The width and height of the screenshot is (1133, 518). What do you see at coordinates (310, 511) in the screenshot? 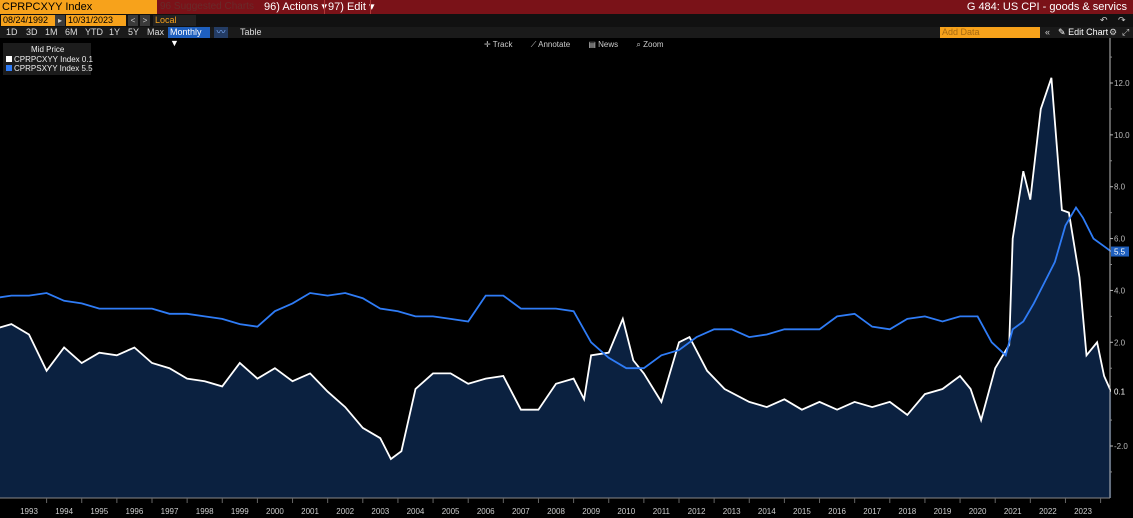
I see `x-tick-label: 2001` at bounding box center [310, 511].